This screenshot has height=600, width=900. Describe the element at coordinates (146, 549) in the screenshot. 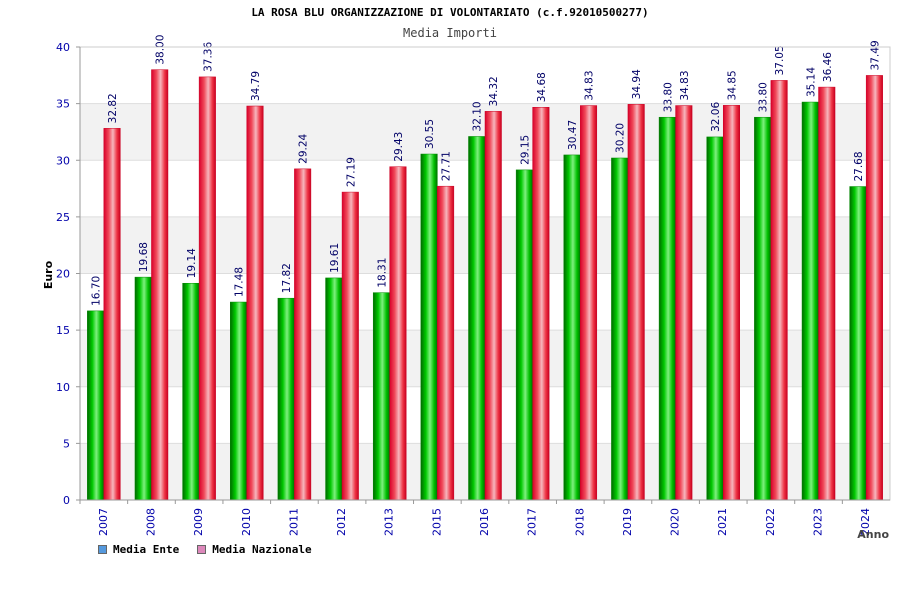

I see `legend-label-ente: Media Ente` at that location.